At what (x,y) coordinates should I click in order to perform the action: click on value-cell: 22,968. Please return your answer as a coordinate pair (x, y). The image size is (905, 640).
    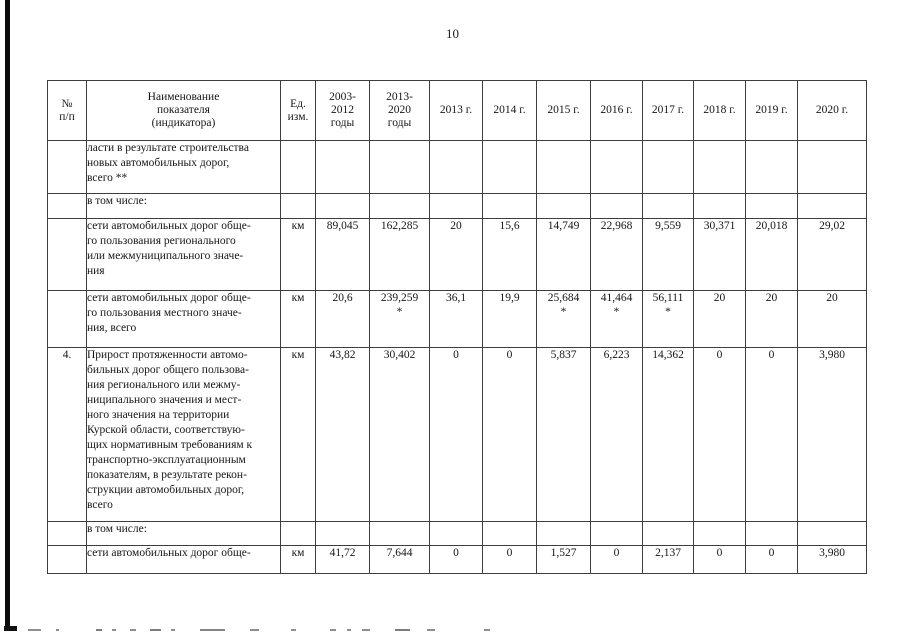
    Looking at the image, I should click on (616, 254).